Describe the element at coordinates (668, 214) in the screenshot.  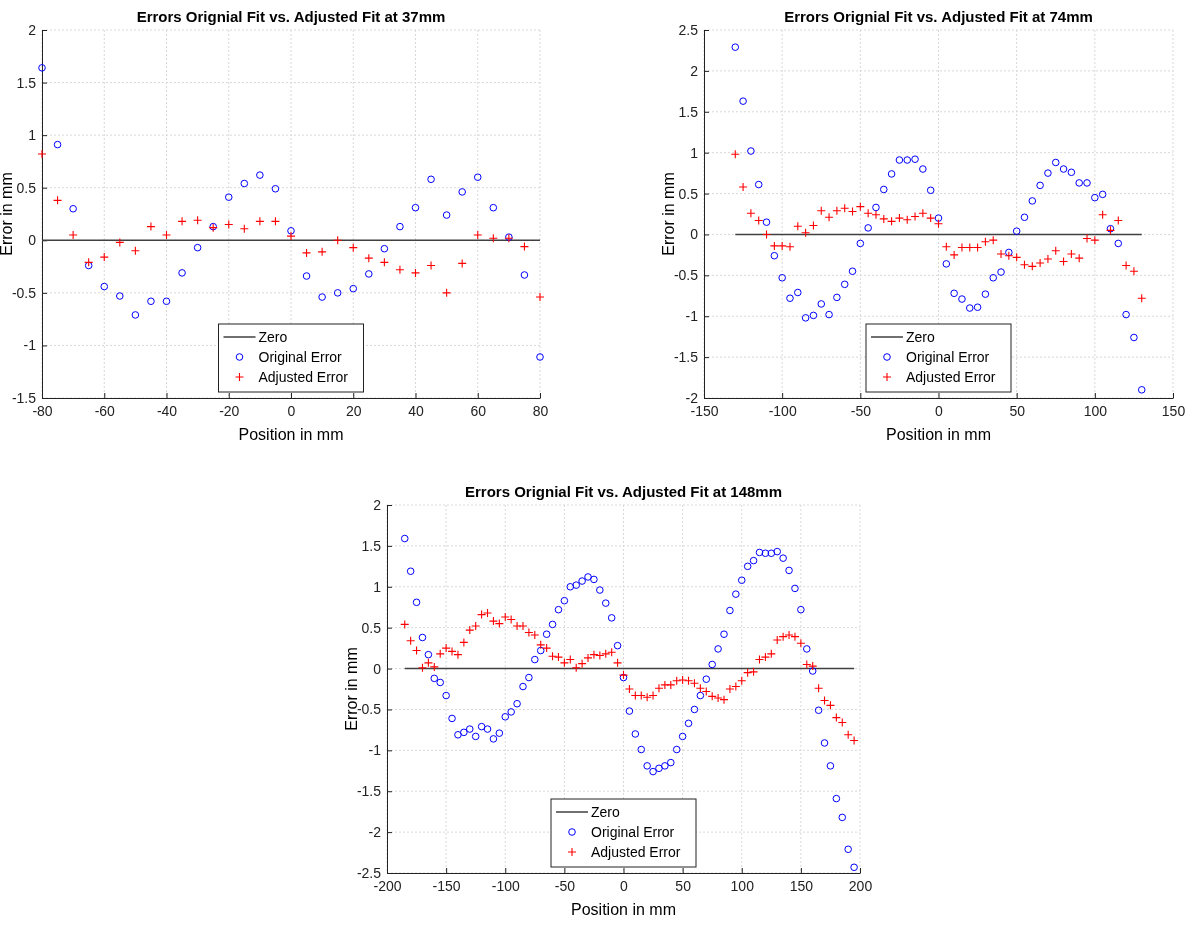
I see `y-axis-title: Error in mm` at that location.